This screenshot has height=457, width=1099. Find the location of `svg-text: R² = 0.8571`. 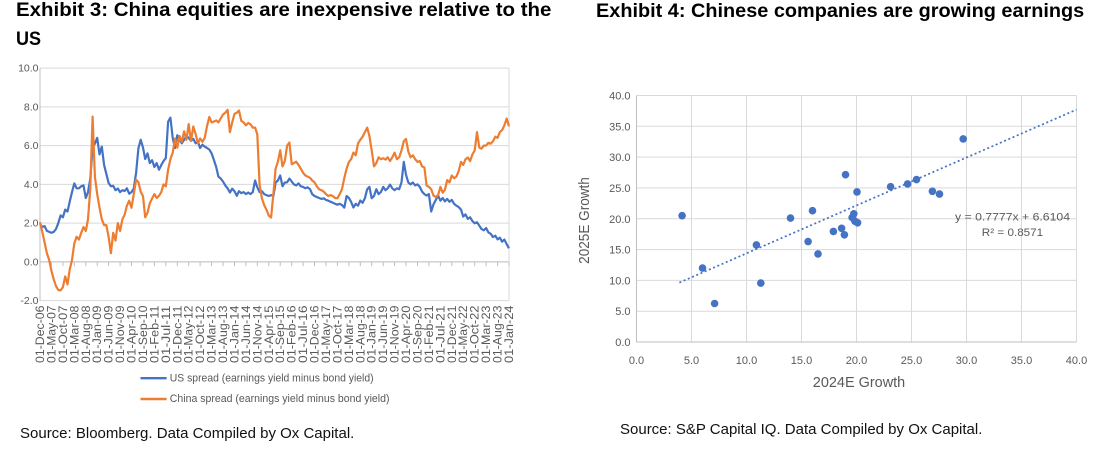

svg-text: R² = 0.8571 is located at coordinates (1012, 233).